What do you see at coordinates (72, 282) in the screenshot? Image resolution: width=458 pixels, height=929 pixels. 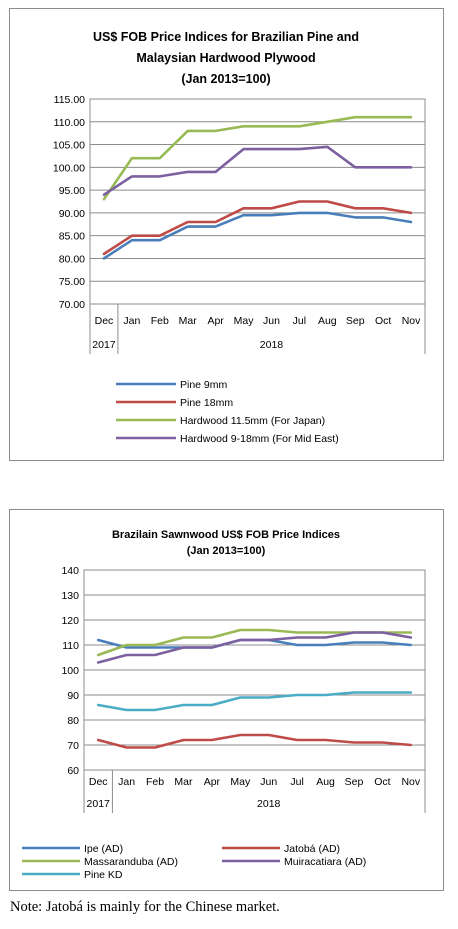 I see `y-tick-label: 75.00` at bounding box center [72, 282].